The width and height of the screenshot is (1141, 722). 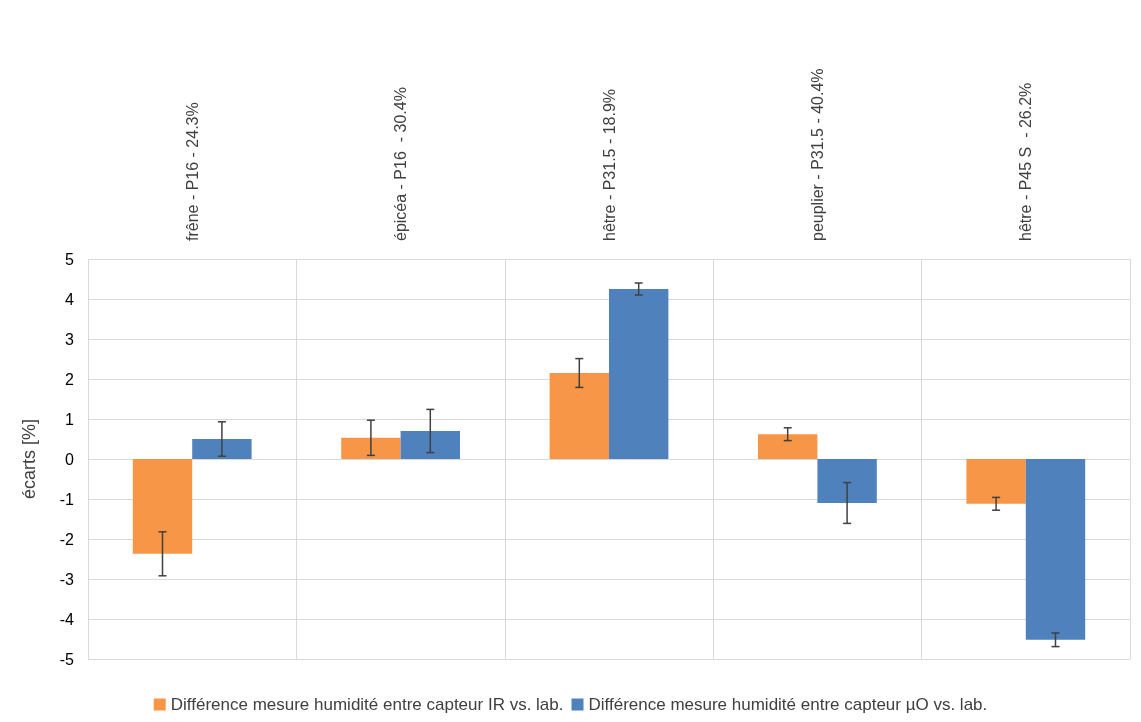 What do you see at coordinates (1026, 161) in the screenshot?
I see `x-tick-label: hêtre - P45 S - 26.2%` at bounding box center [1026, 161].